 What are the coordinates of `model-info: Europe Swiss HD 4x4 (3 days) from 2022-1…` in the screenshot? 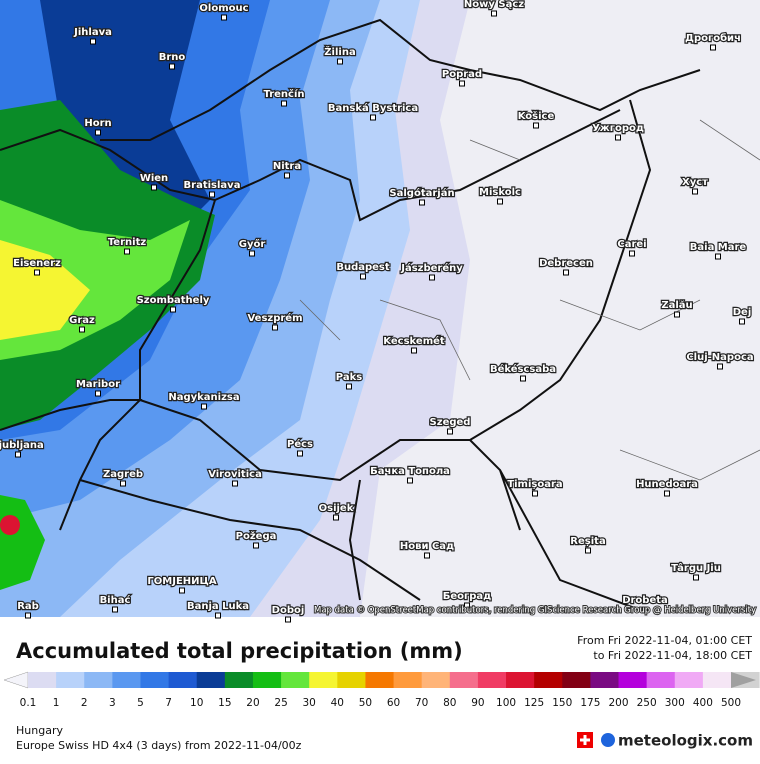 It's located at (159, 745).